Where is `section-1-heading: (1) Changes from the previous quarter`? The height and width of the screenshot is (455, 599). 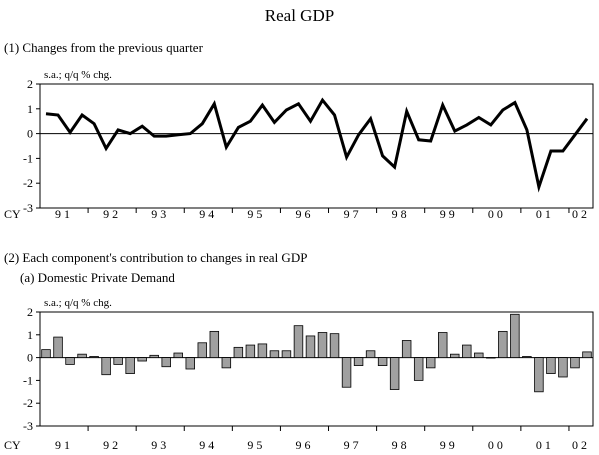
section-1-heading: (1) Changes from the previous quarter is located at coordinates (103, 47).